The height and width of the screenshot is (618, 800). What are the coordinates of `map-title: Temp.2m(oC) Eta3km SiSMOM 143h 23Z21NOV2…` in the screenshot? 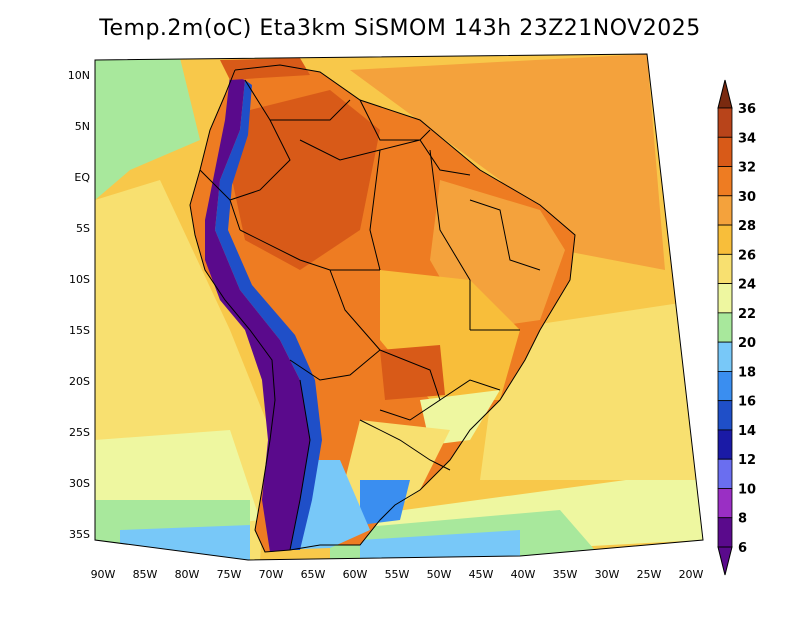 It's located at (400, 28).